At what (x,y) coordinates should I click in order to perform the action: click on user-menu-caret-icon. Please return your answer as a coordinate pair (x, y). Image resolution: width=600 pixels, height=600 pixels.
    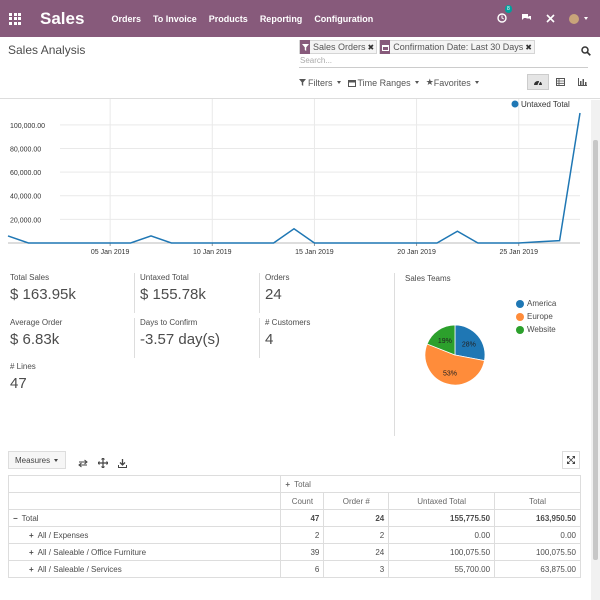
    Looking at the image, I should click on (586, 18).